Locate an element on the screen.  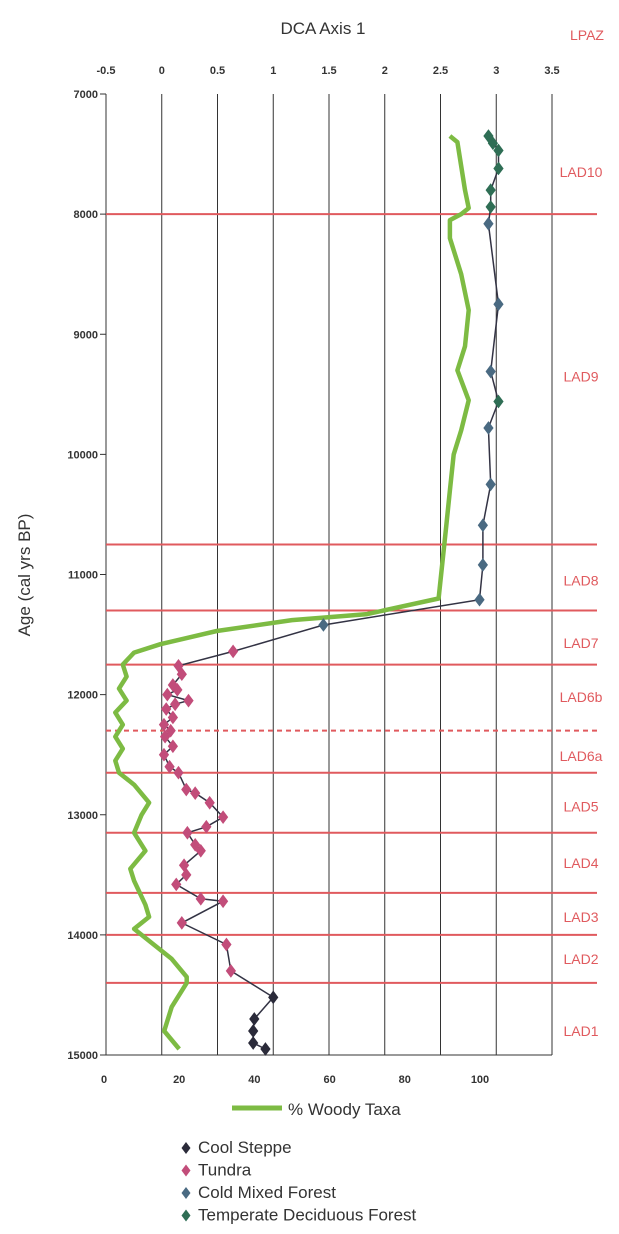
y-tick-label: 13000 is located at coordinates (82, 816).